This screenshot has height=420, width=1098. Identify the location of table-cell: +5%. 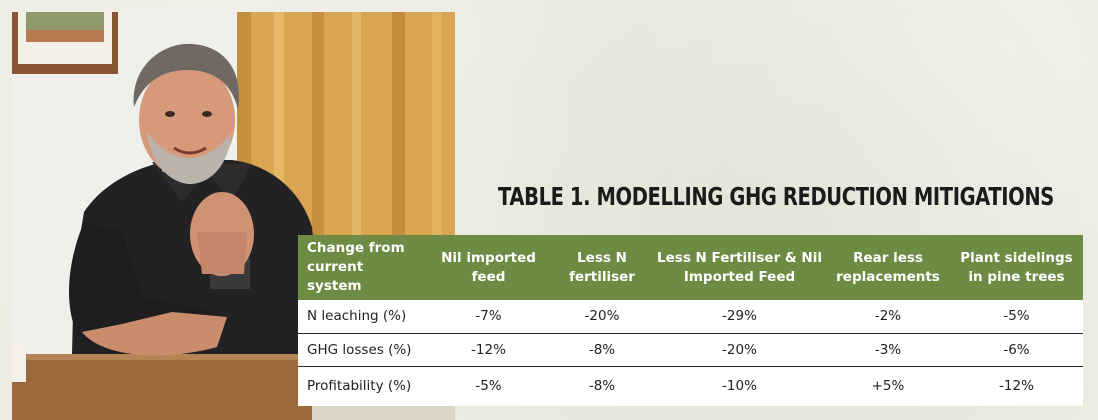
(888, 386).